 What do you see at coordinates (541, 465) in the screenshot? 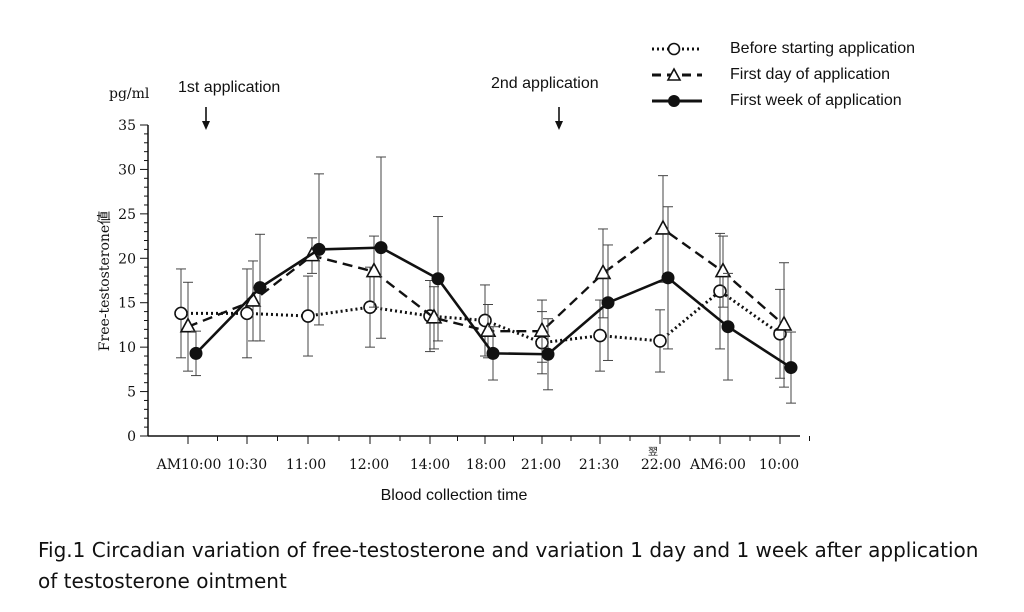
I see `x-tick-label: 21:00` at bounding box center [541, 465].